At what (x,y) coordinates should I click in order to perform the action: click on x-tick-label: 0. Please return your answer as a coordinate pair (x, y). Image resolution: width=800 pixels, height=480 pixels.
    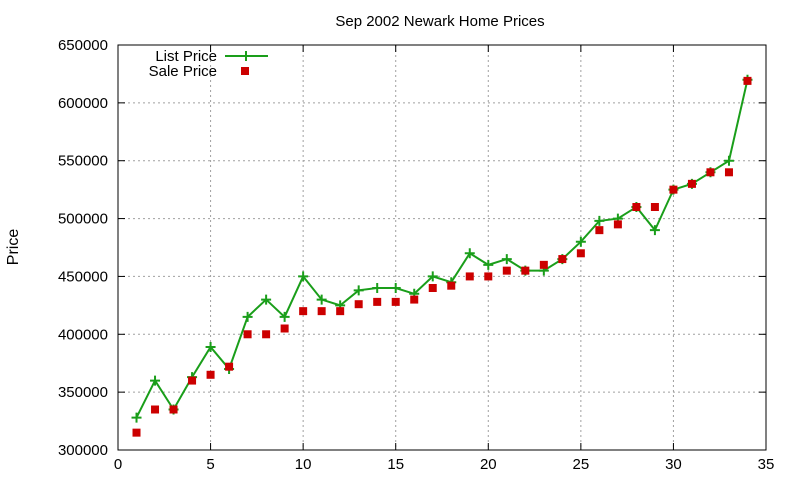
    Looking at the image, I should click on (118, 464).